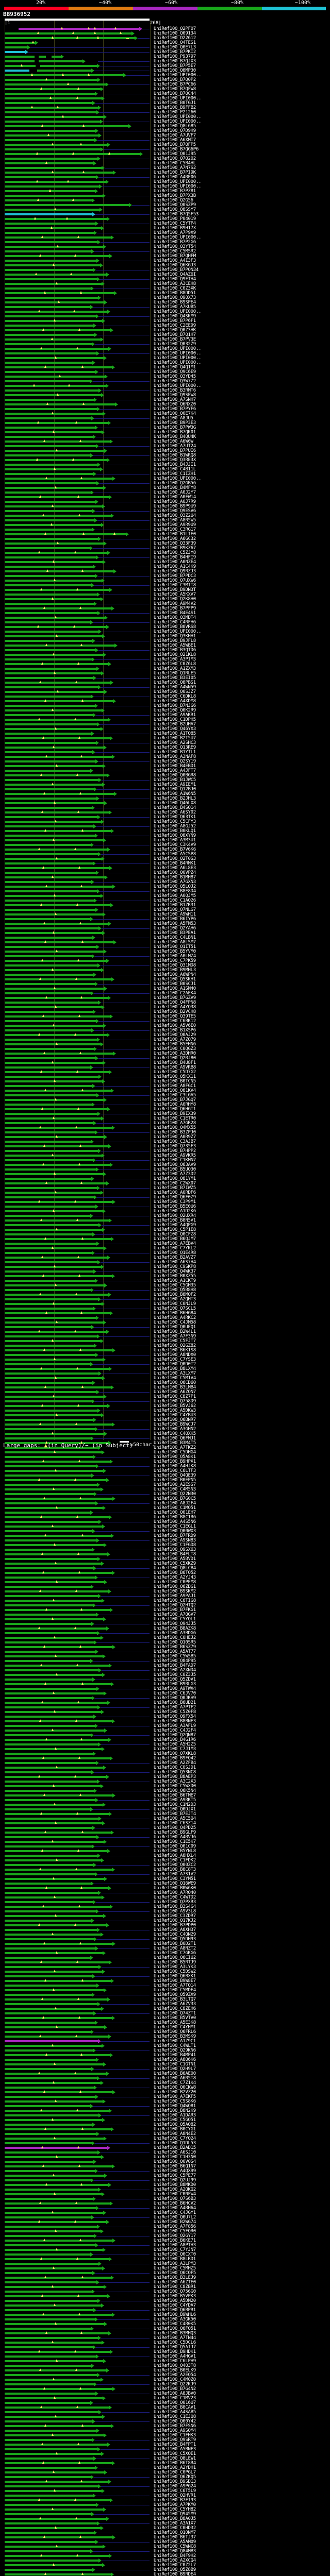  I want to click on alignment-row: UniRef100_A5KXV7, so click(165, 594).